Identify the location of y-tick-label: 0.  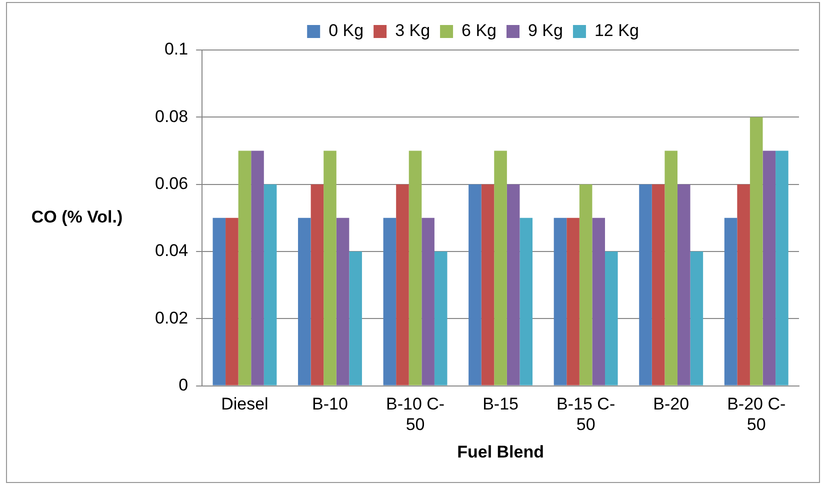
(183, 384).